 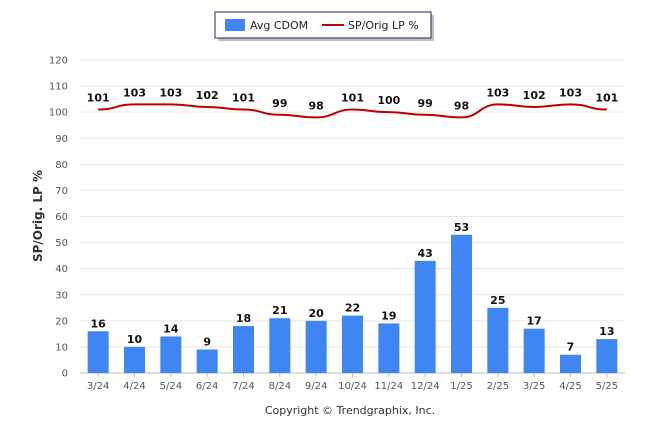 I want to click on y-tick-label: 20, so click(x=61, y=321).